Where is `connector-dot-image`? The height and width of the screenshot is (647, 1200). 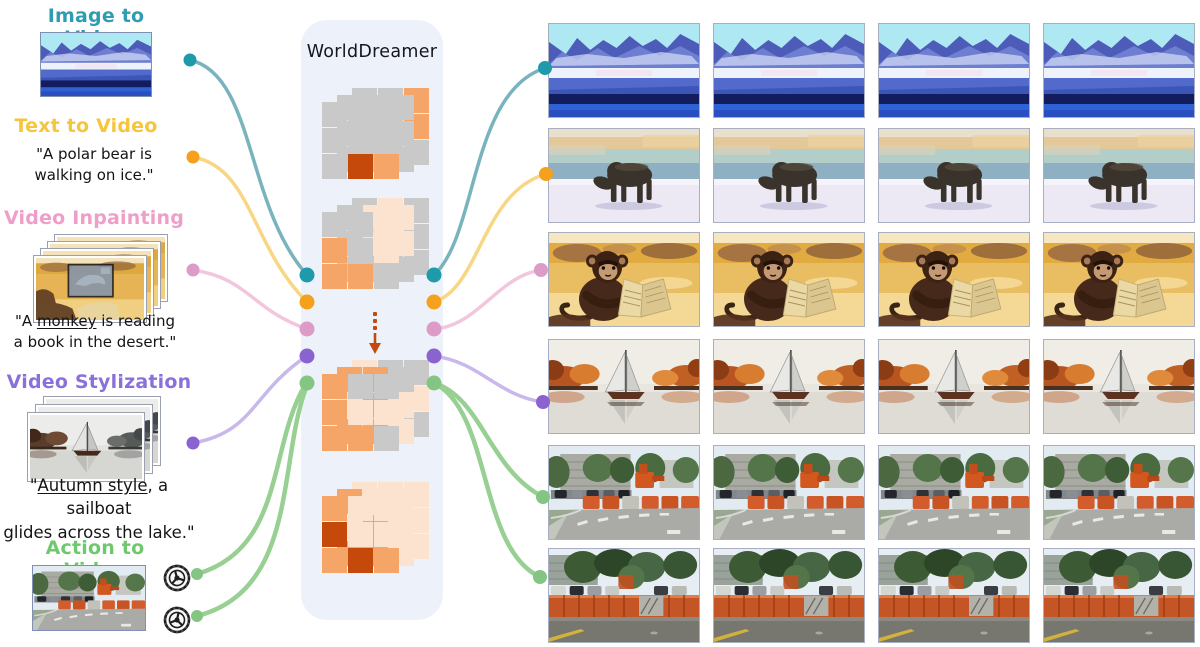 connector-dot-image is located at coordinates (190, 60).